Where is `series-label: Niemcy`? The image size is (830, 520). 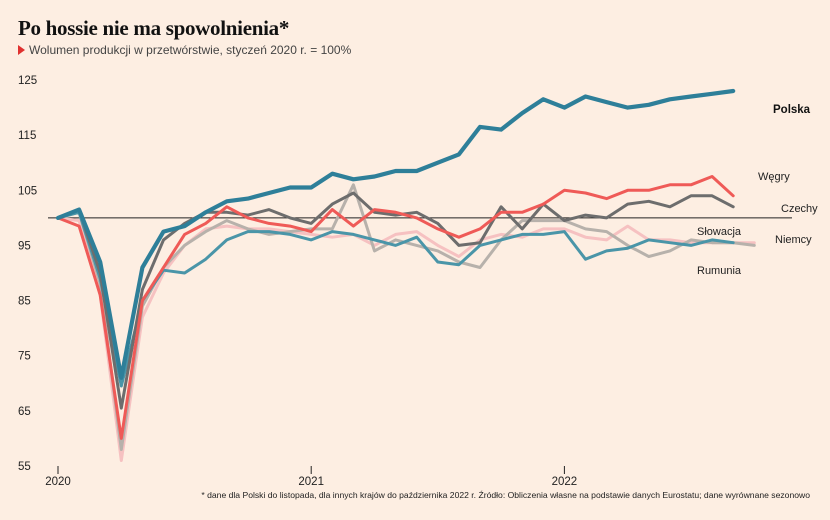 series-label: Niemcy is located at coordinates (793, 240).